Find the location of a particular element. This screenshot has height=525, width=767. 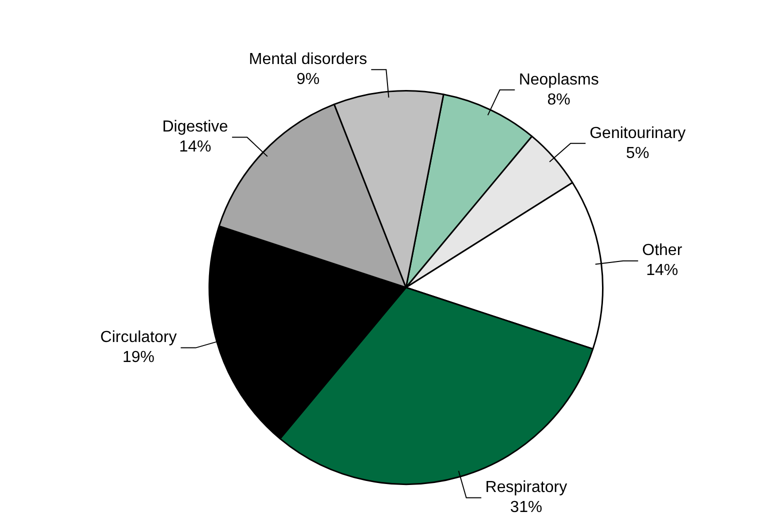

slice-label: Digestive is located at coordinates (195, 127).